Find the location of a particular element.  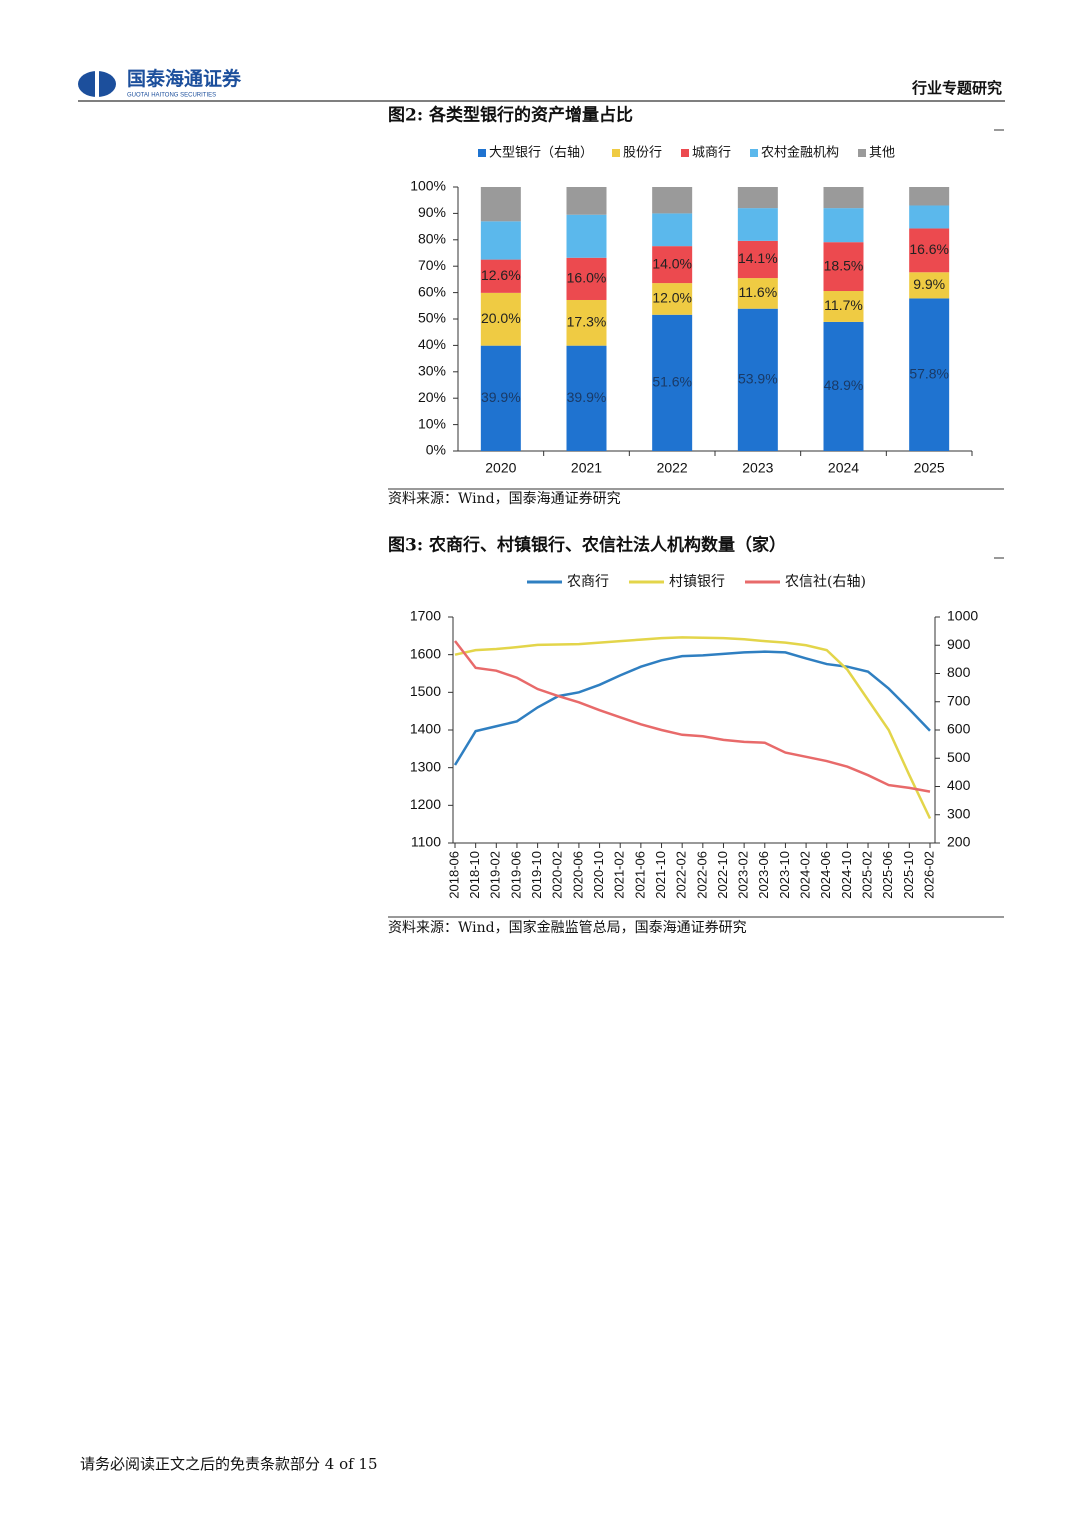

data-label: 57.8% is located at coordinates (929, 373).